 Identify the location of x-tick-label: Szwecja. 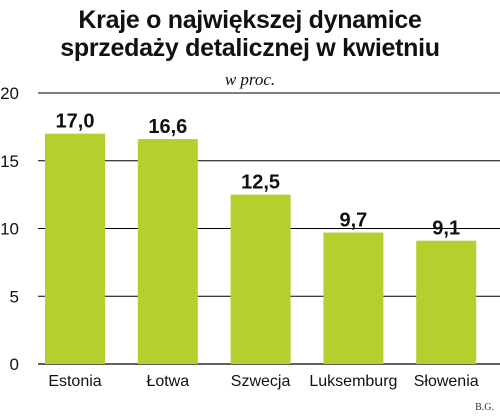
(261, 381).